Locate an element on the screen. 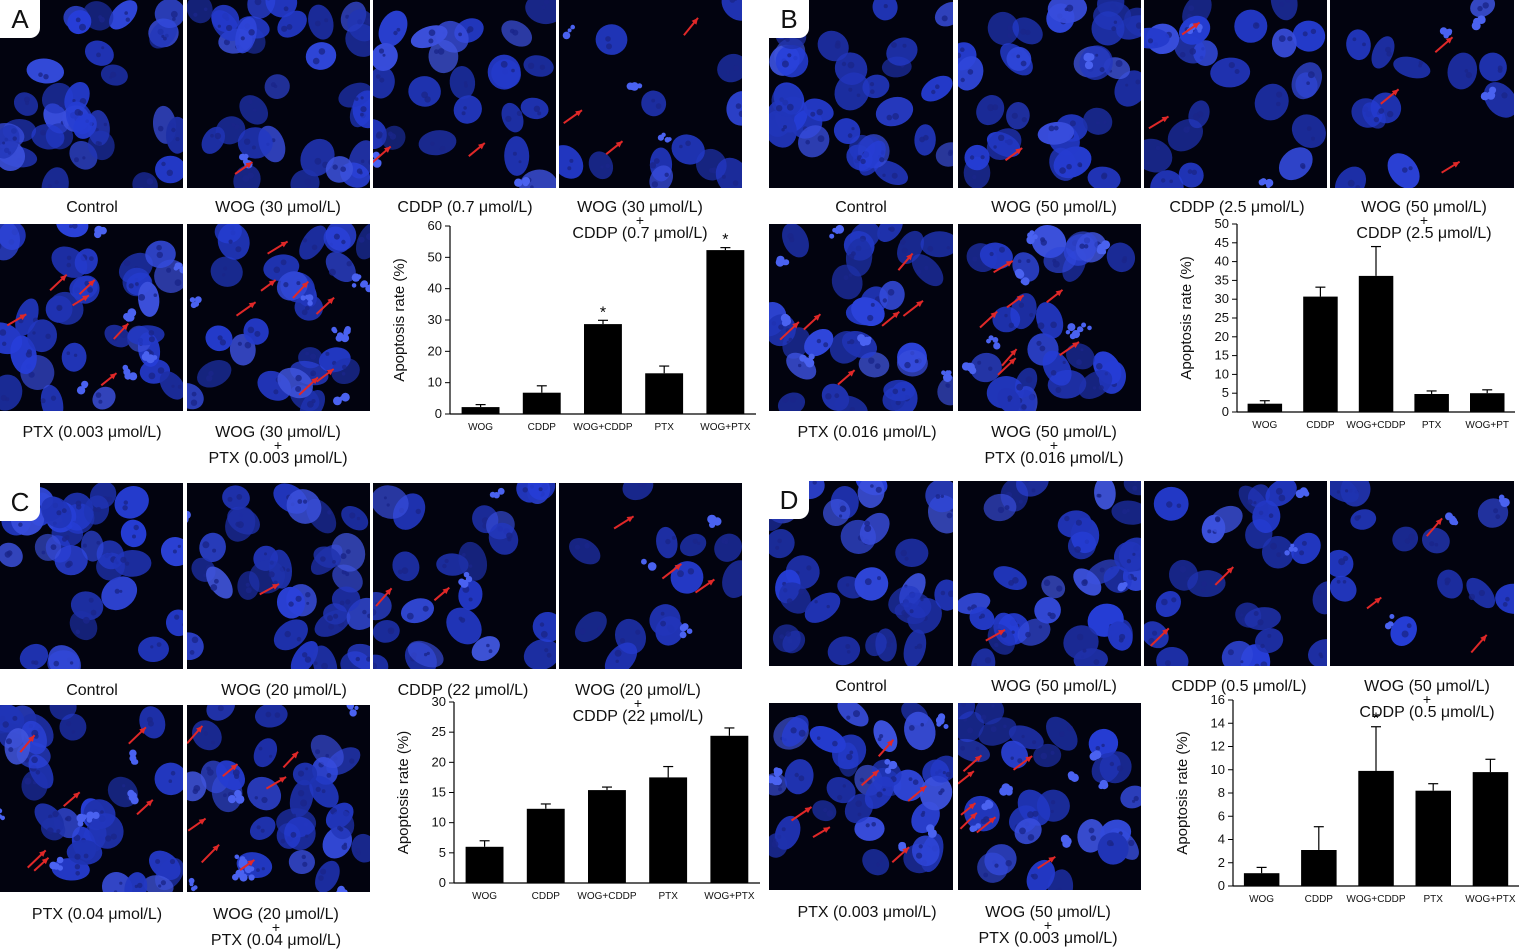  y-tick-label: 60 is located at coordinates (435, 225).